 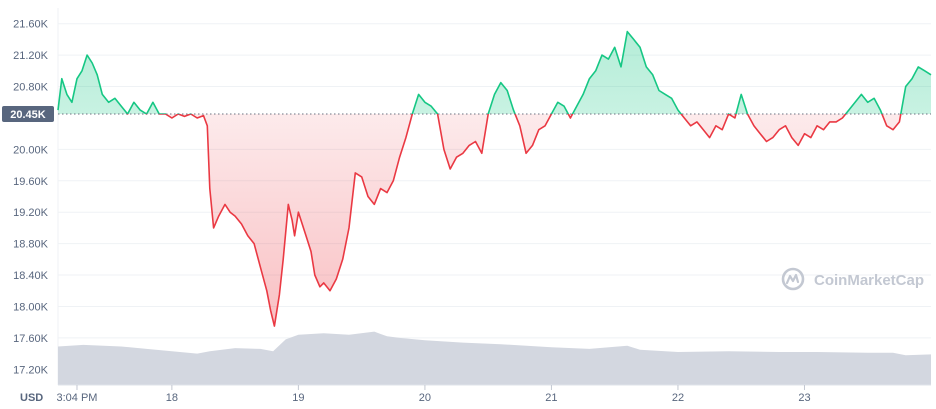 What do you see at coordinates (31, 370) in the screenshot?
I see `y-tick-label: 17.20K` at bounding box center [31, 370].